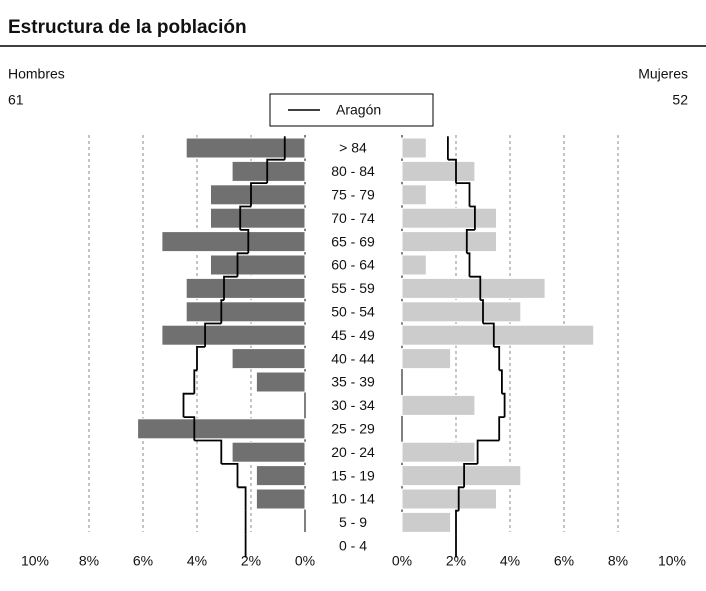 This screenshot has height=591, width=706. What do you see at coordinates (36, 74) in the screenshot?
I see `left-label: Hombres` at bounding box center [36, 74].